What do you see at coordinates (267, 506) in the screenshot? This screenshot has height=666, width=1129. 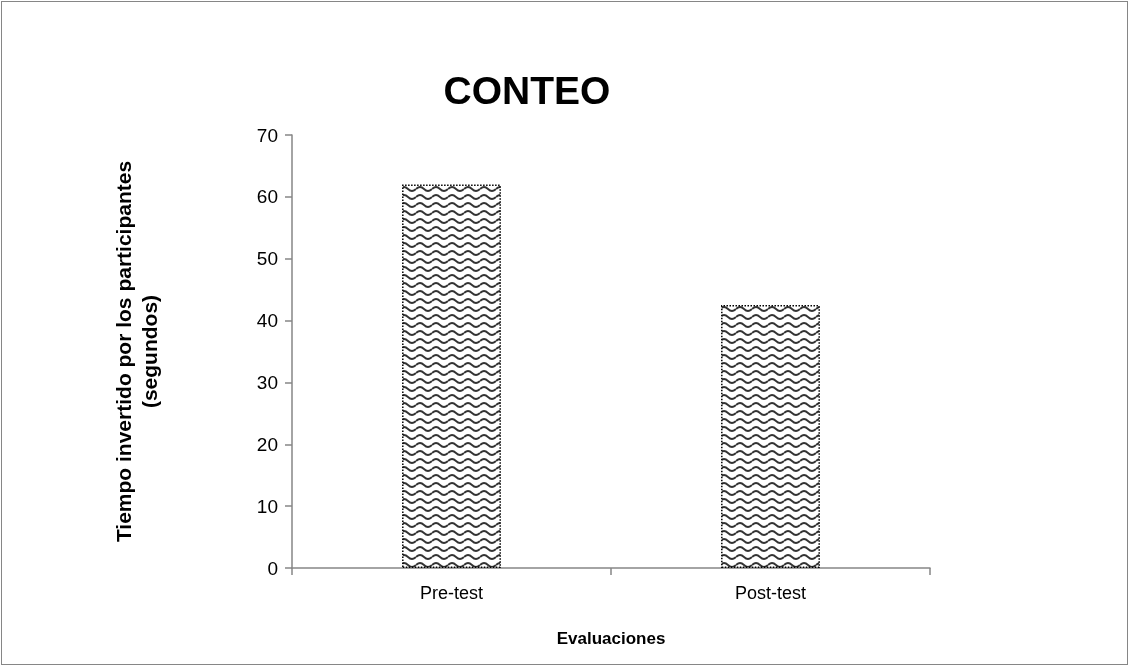 I see `y-tick-label: 10` at bounding box center [267, 506].